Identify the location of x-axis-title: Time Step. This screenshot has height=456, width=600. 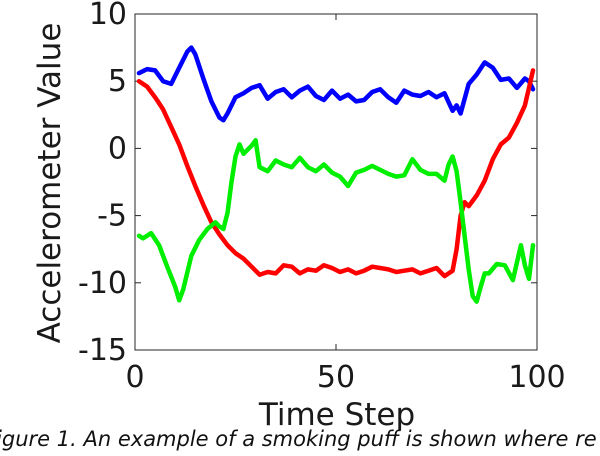
(336, 413).